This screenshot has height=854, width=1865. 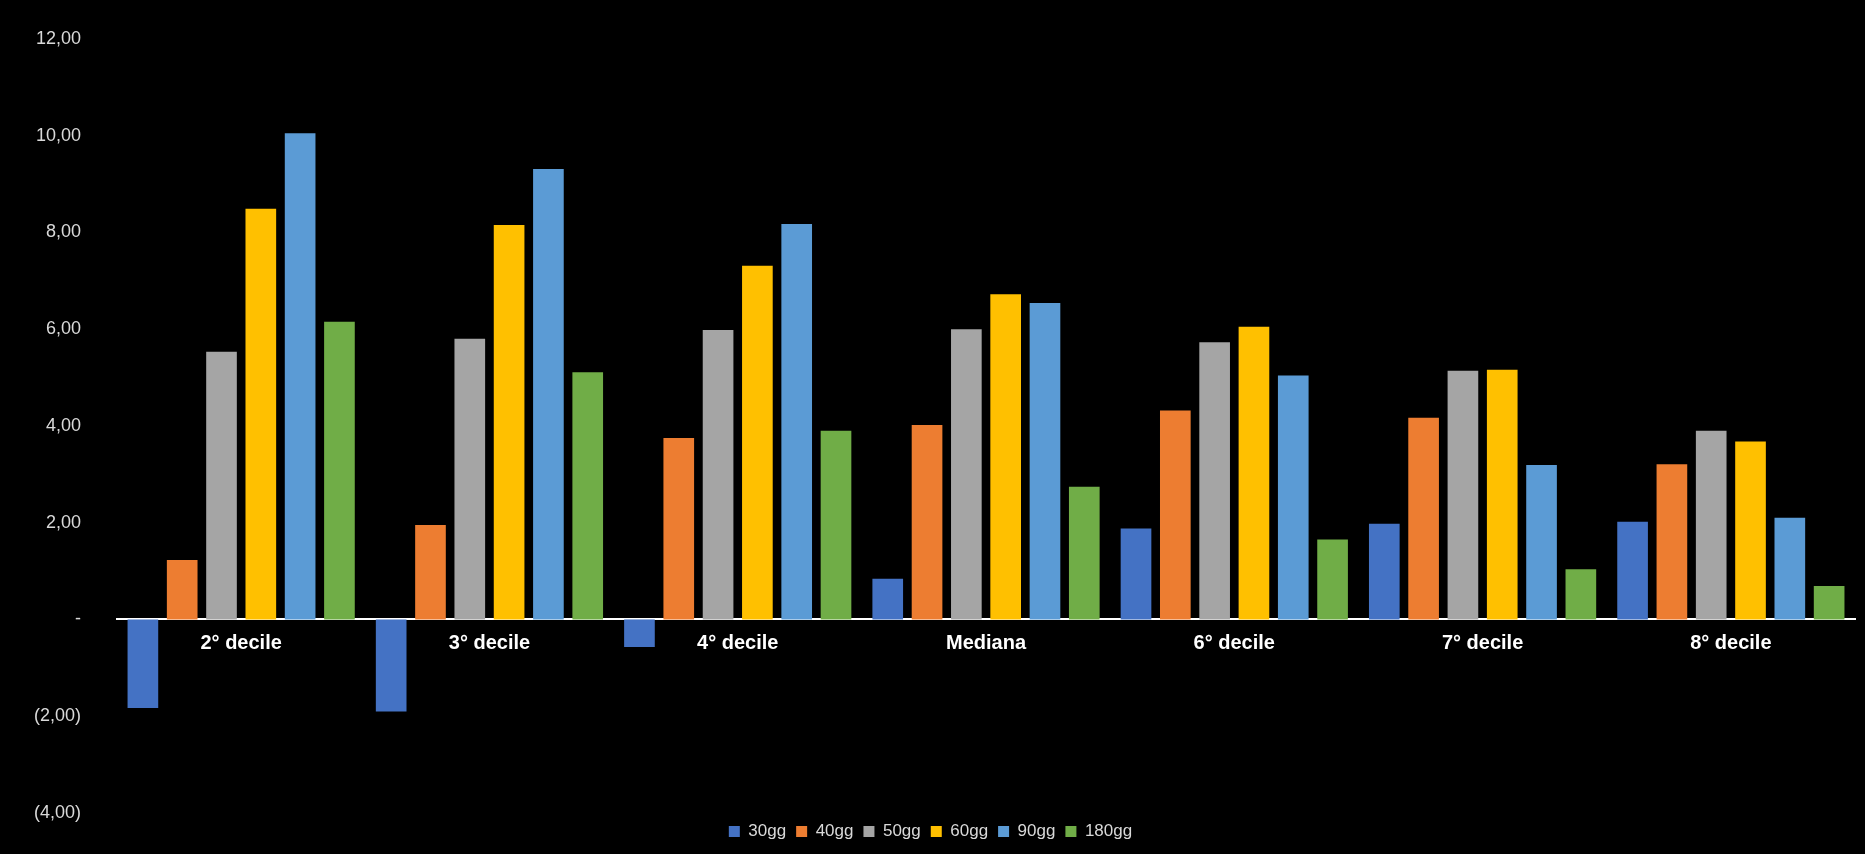 What do you see at coordinates (1731, 641) in the screenshot?
I see `x-tick-label: 8° decile` at bounding box center [1731, 641].